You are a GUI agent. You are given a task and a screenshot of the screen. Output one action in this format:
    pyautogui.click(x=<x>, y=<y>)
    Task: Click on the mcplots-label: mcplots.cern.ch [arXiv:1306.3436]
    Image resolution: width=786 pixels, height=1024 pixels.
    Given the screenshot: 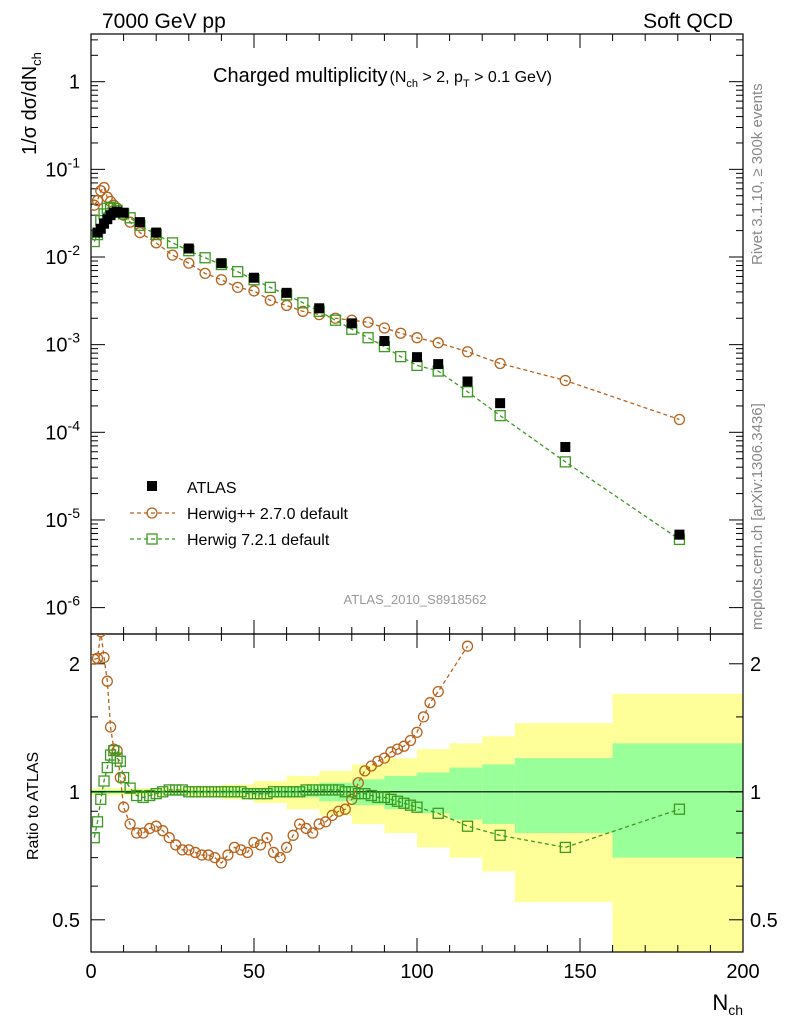 What is the action you would take?
    pyautogui.click(x=757, y=516)
    